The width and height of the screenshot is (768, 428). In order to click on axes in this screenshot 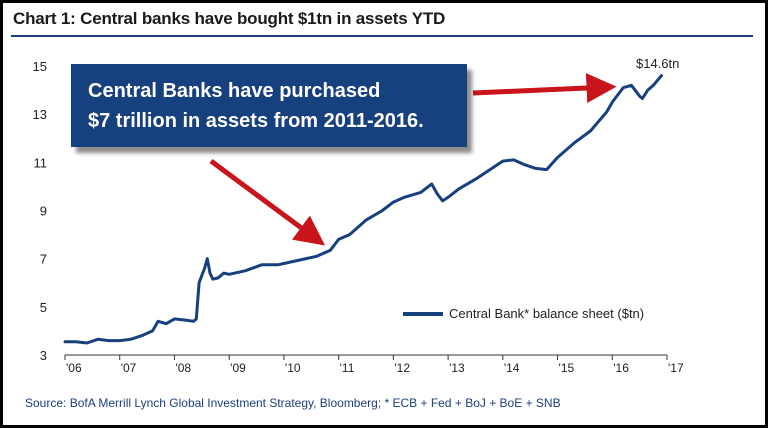, I will do `click(366, 357)`.